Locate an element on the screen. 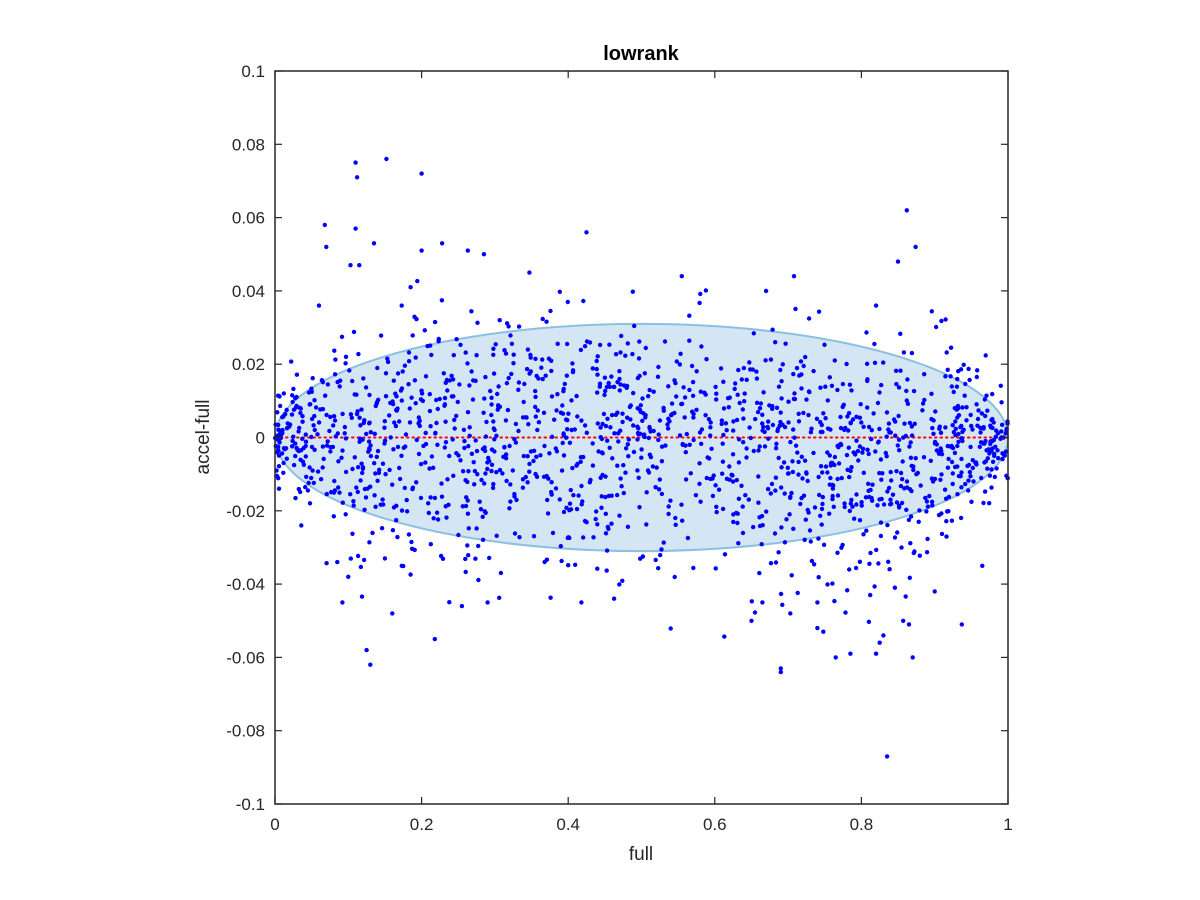  y-tick-label: 0 is located at coordinates (260, 438).